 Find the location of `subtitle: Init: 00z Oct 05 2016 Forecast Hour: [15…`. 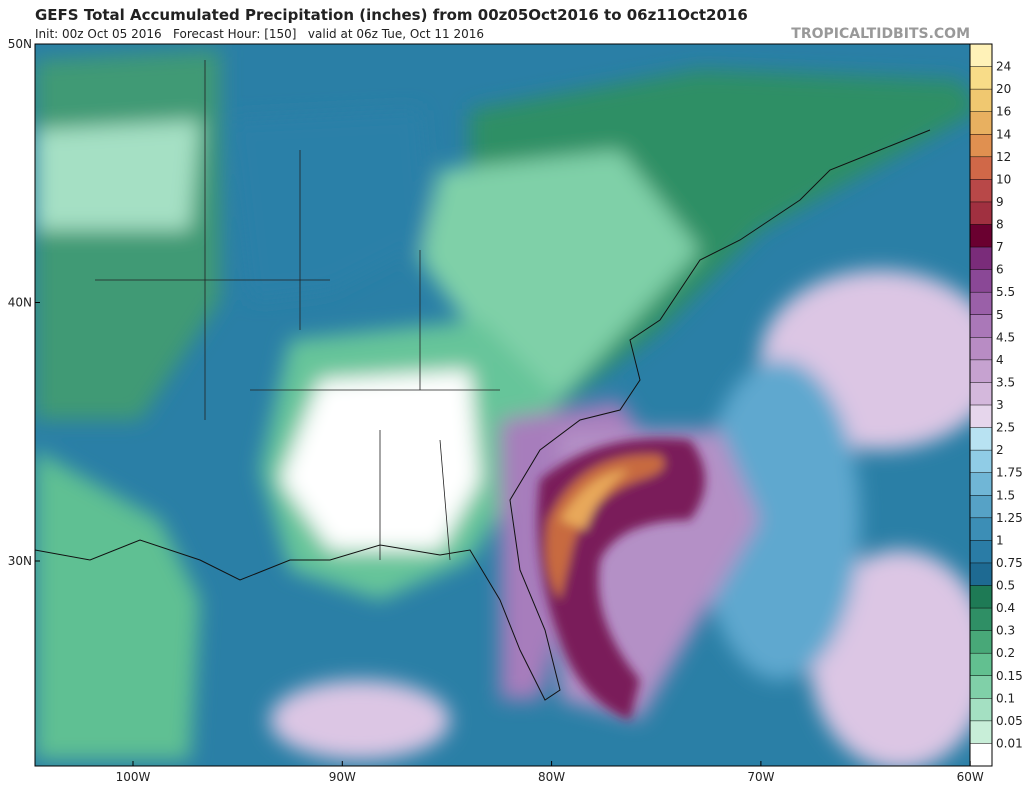

subtitle: Init: 00z Oct 05 2016 Forecast Hour: [15… is located at coordinates (259, 34).